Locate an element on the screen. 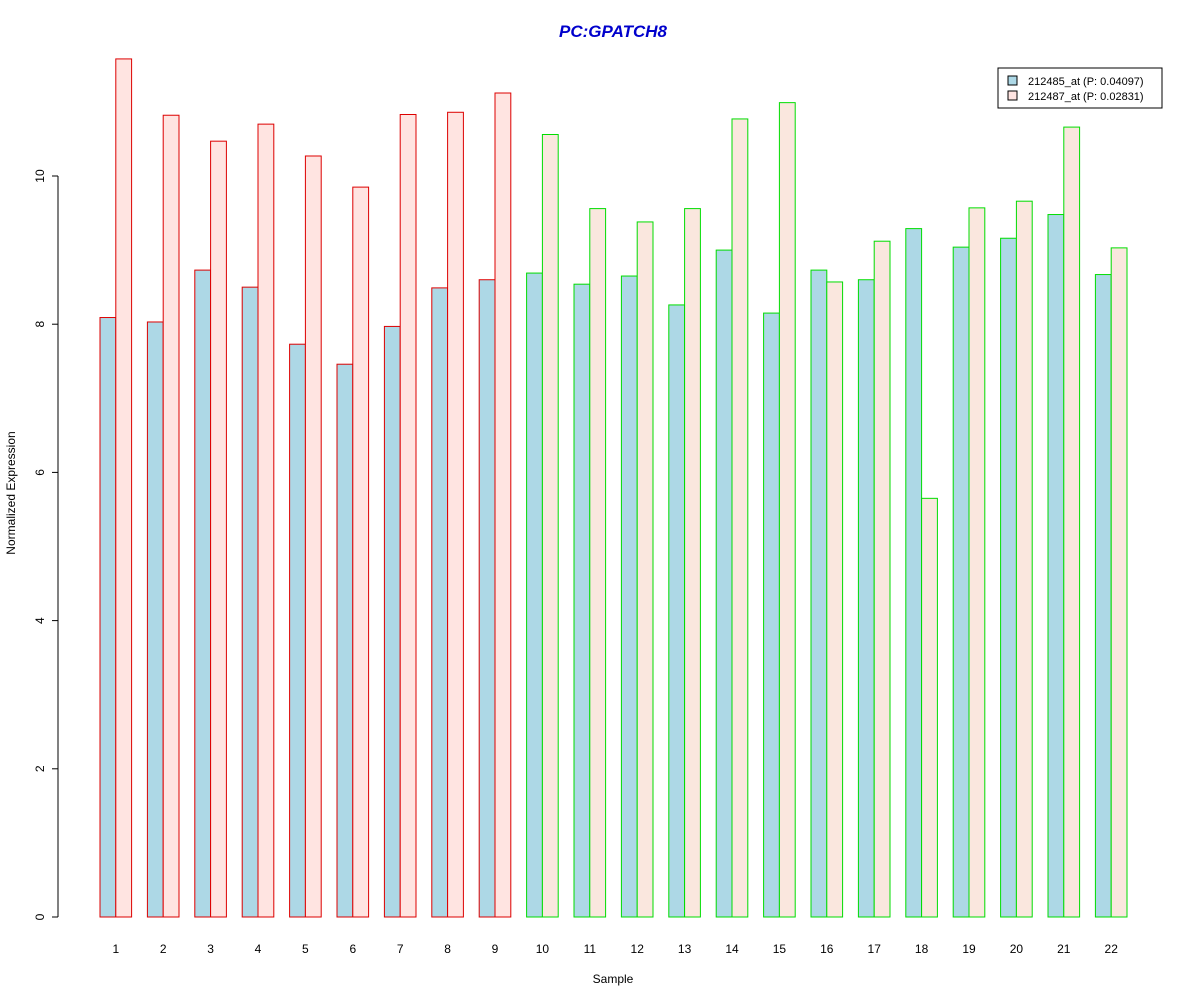 This screenshot has width=1200, height=1000. x-tick-label: 11 is located at coordinates (590, 949).